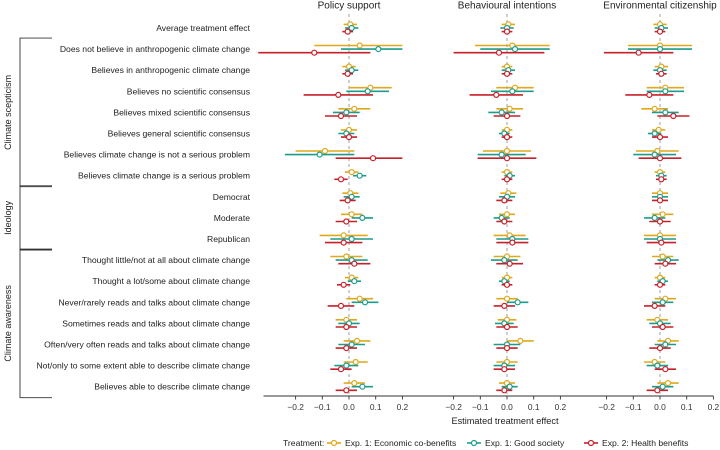  What do you see at coordinates (525, 443) in the screenshot?
I see `legend-label: Exp. 1: Good society` at bounding box center [525, 443].